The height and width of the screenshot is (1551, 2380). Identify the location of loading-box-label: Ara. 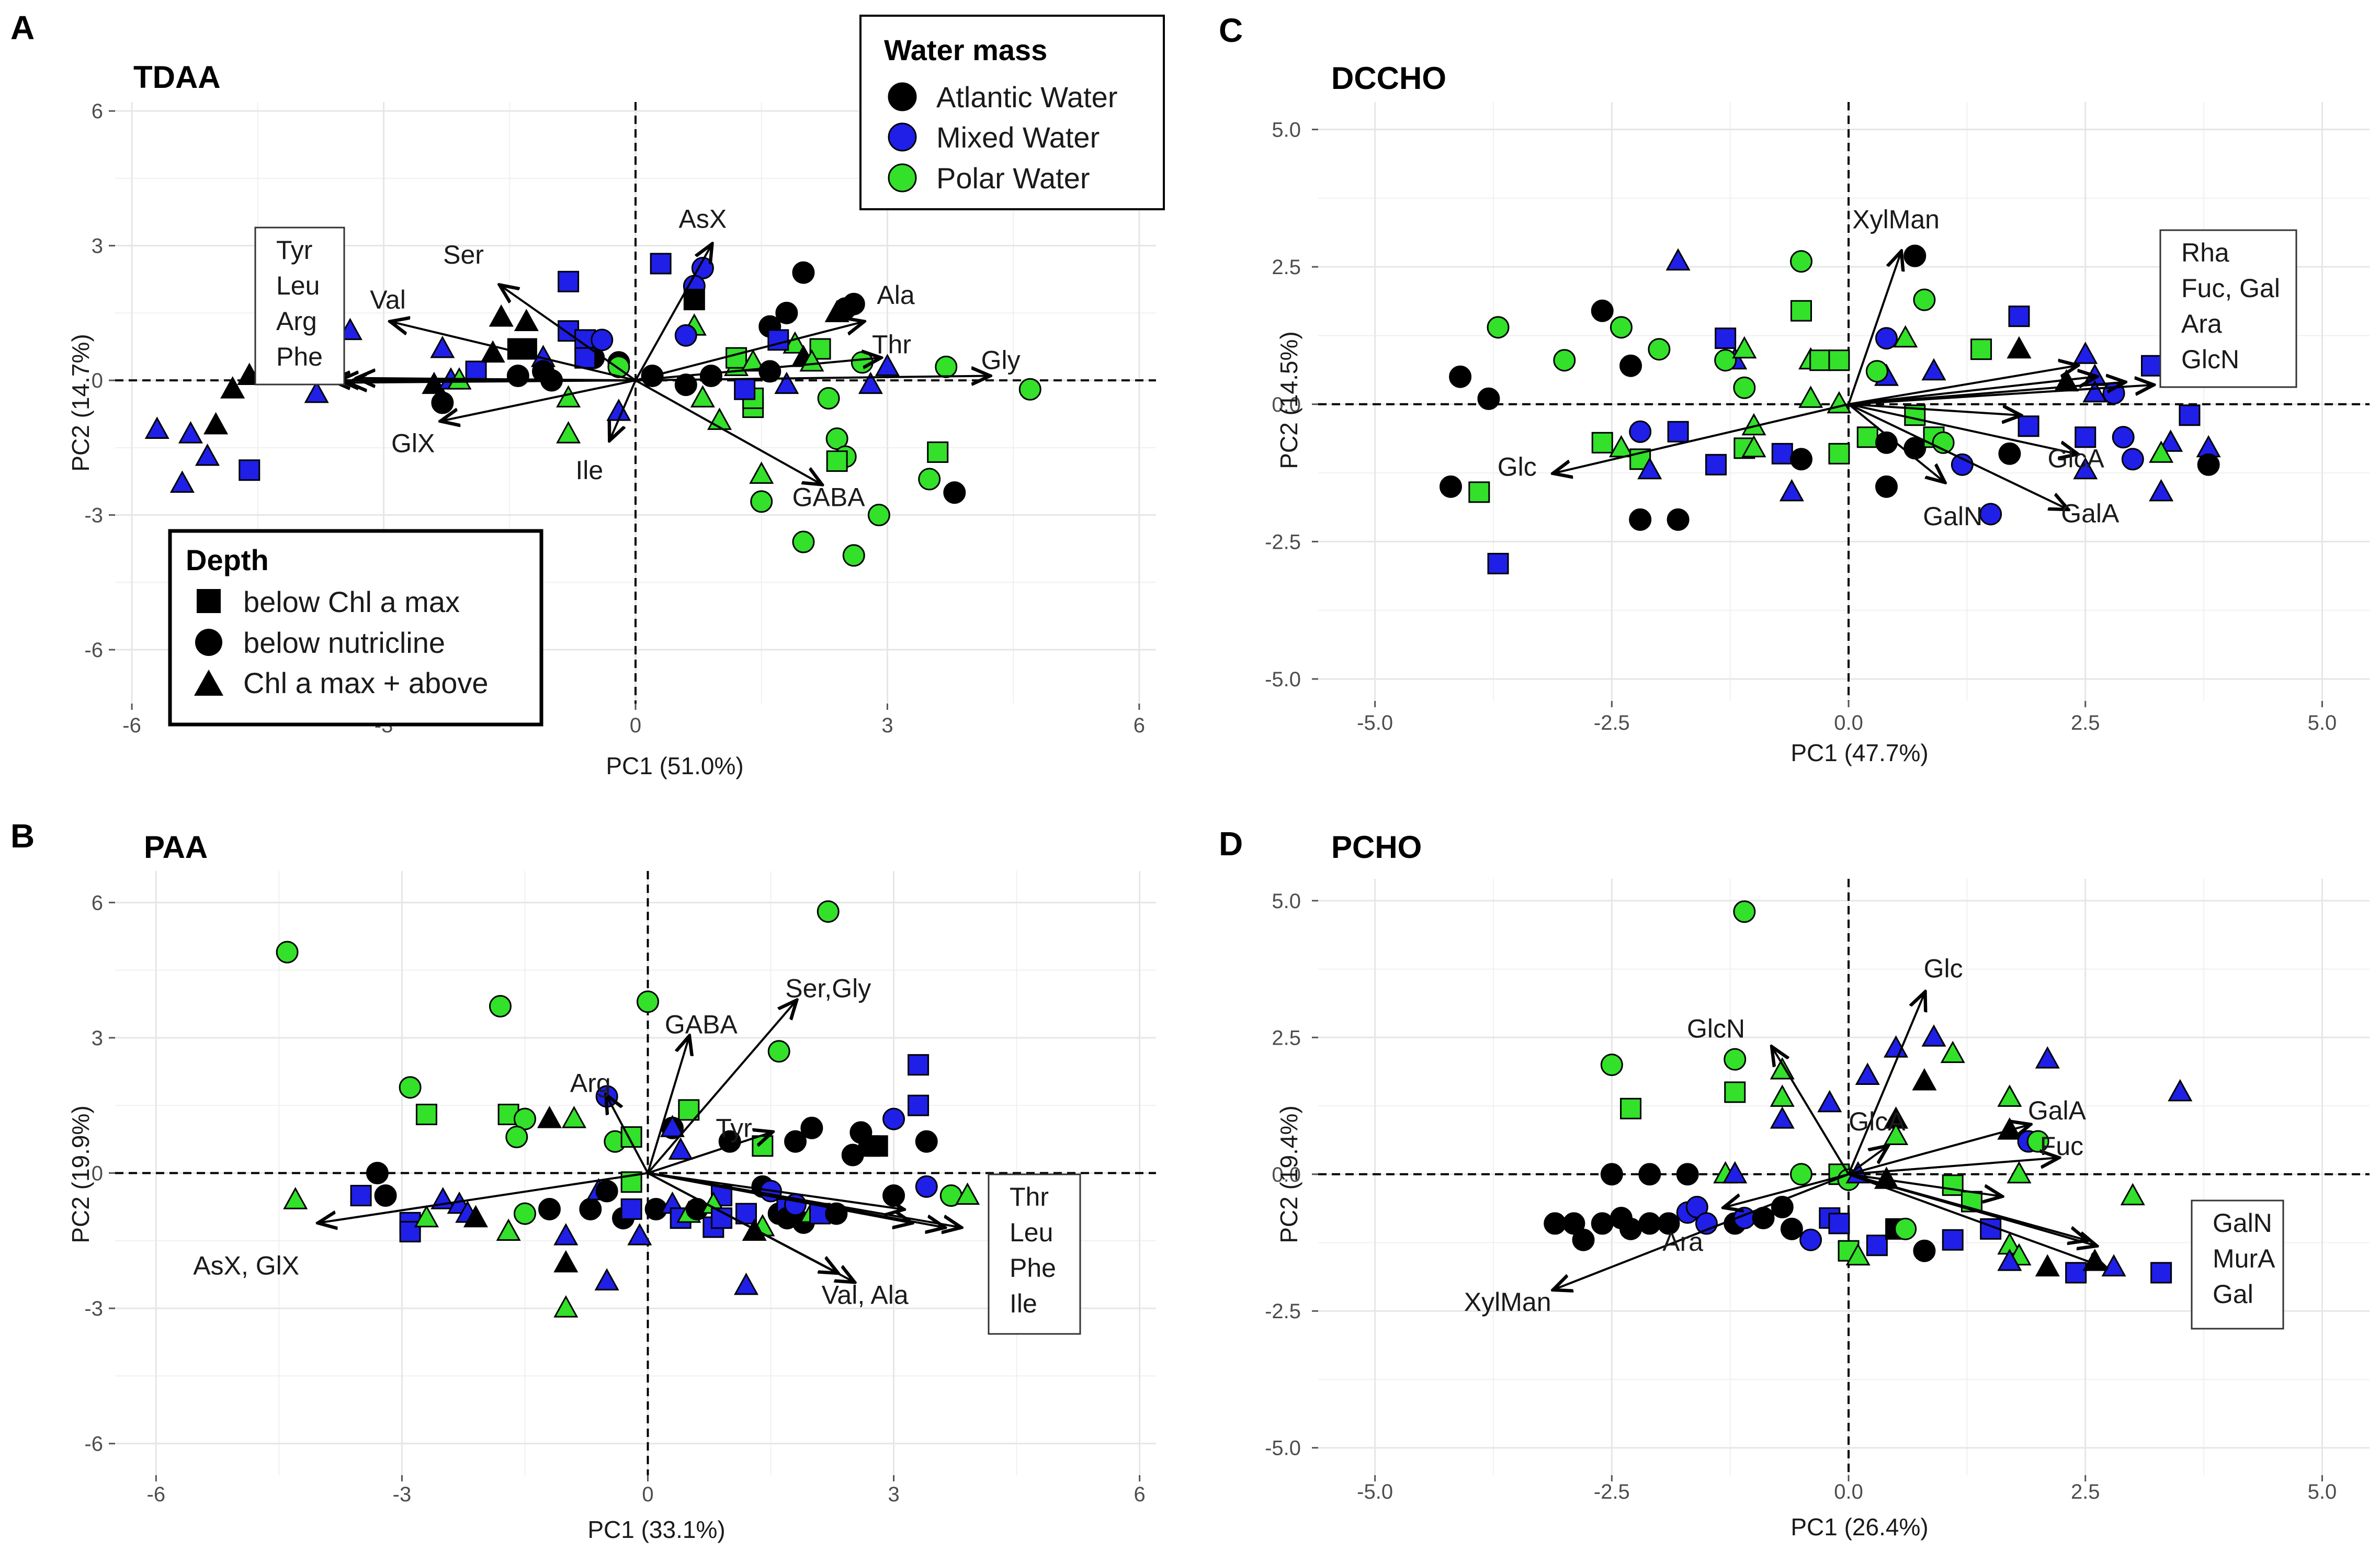
(2201, 323).